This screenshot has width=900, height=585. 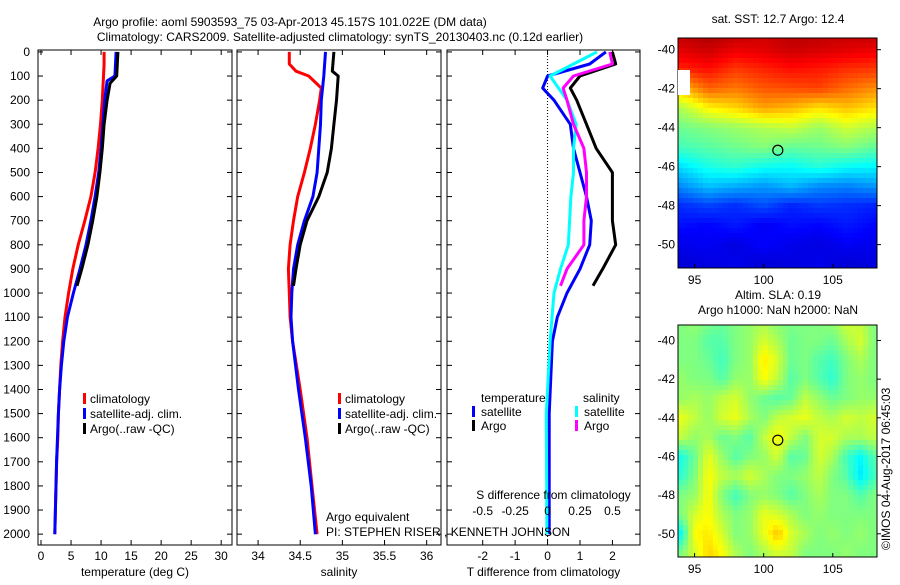 What do you see at coordinates (778, 440) in the screenshot?
I see `argo-location-marker` at bounding box center [778, 440].